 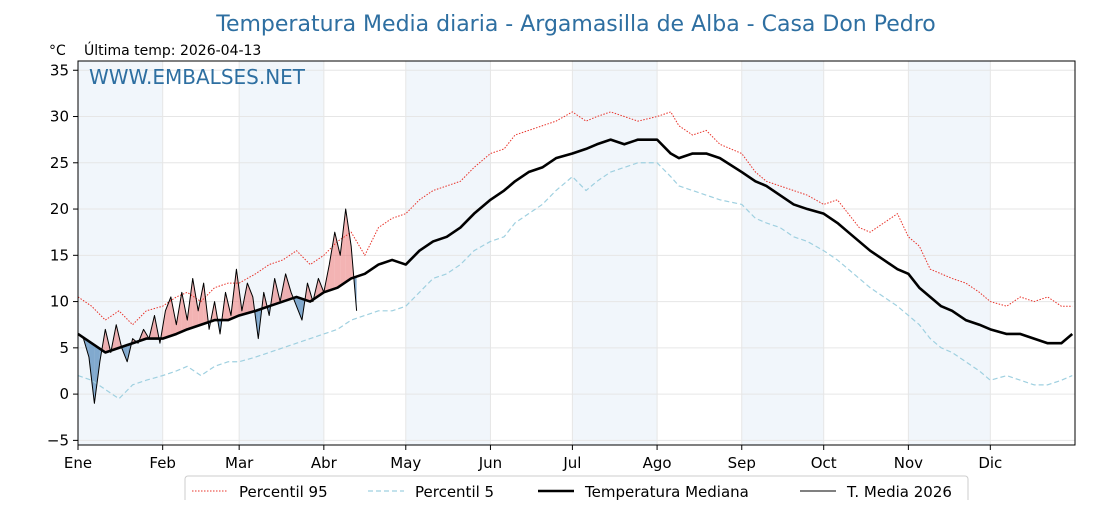 What do you see at coordinates (908, 463) in the screenshot?
I see `x-tick-label: Nov` at bounding box center [908, 463].